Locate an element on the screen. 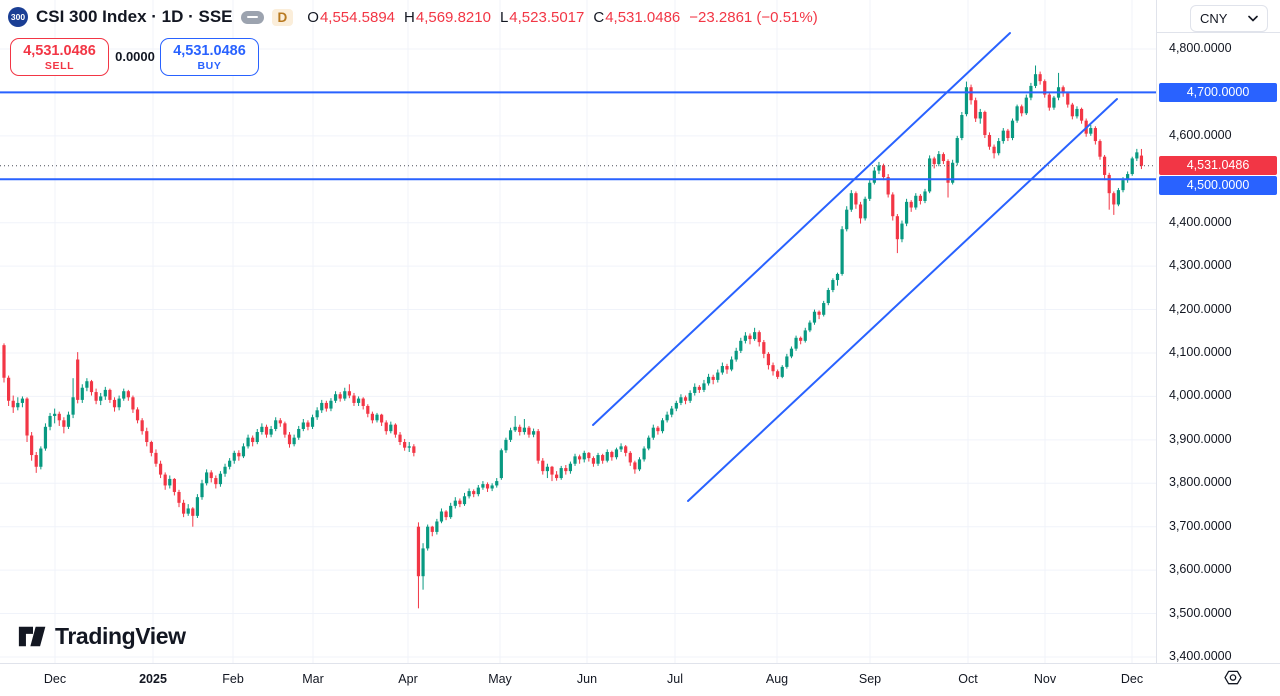 This screenshot has height=696, width=1280. chart-settings-icon is located at coordinates (1233, 678).